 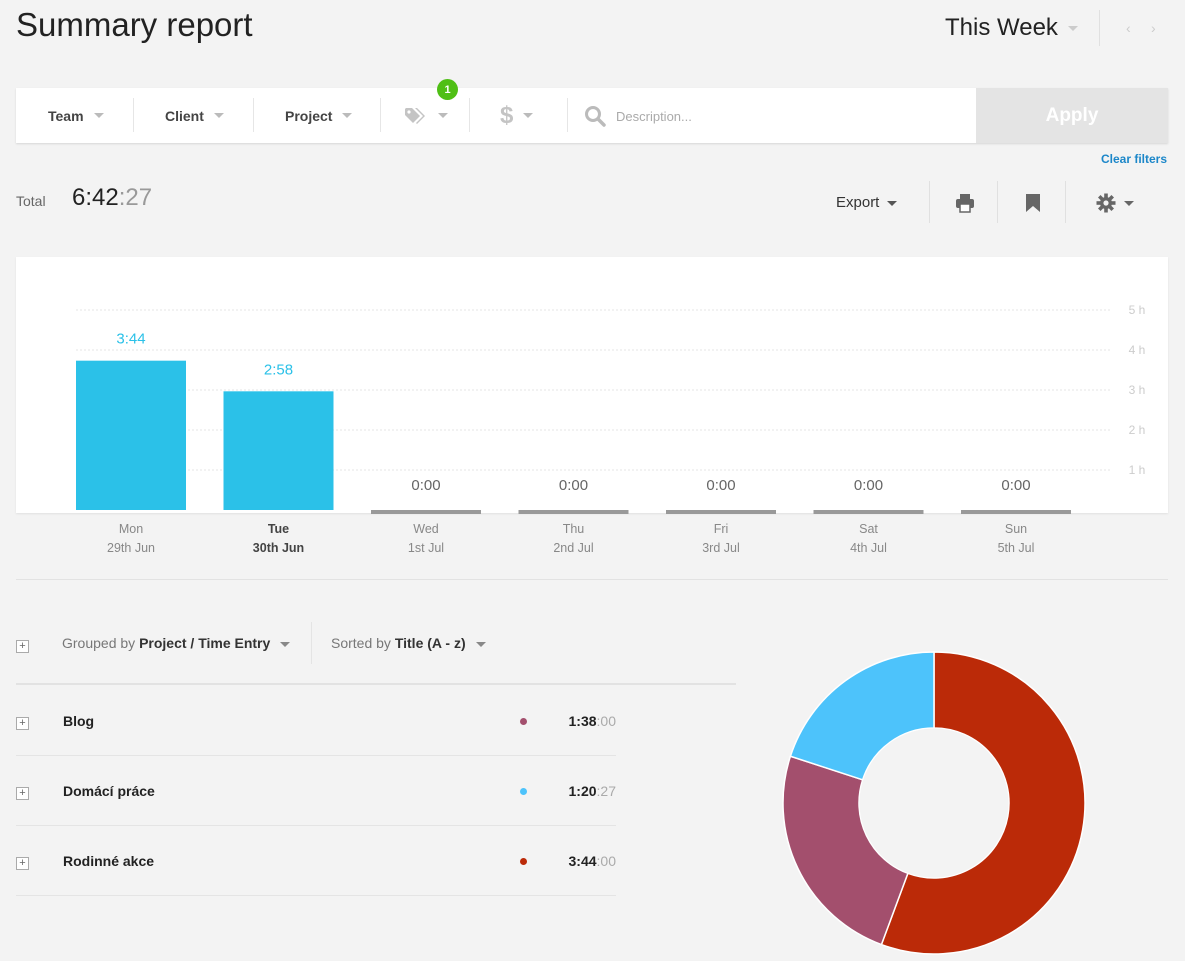 What do you see at coordinates (131, 548) in the screenshot?
I see `day-date: 29th Jun` at bounding box center [131, 548].